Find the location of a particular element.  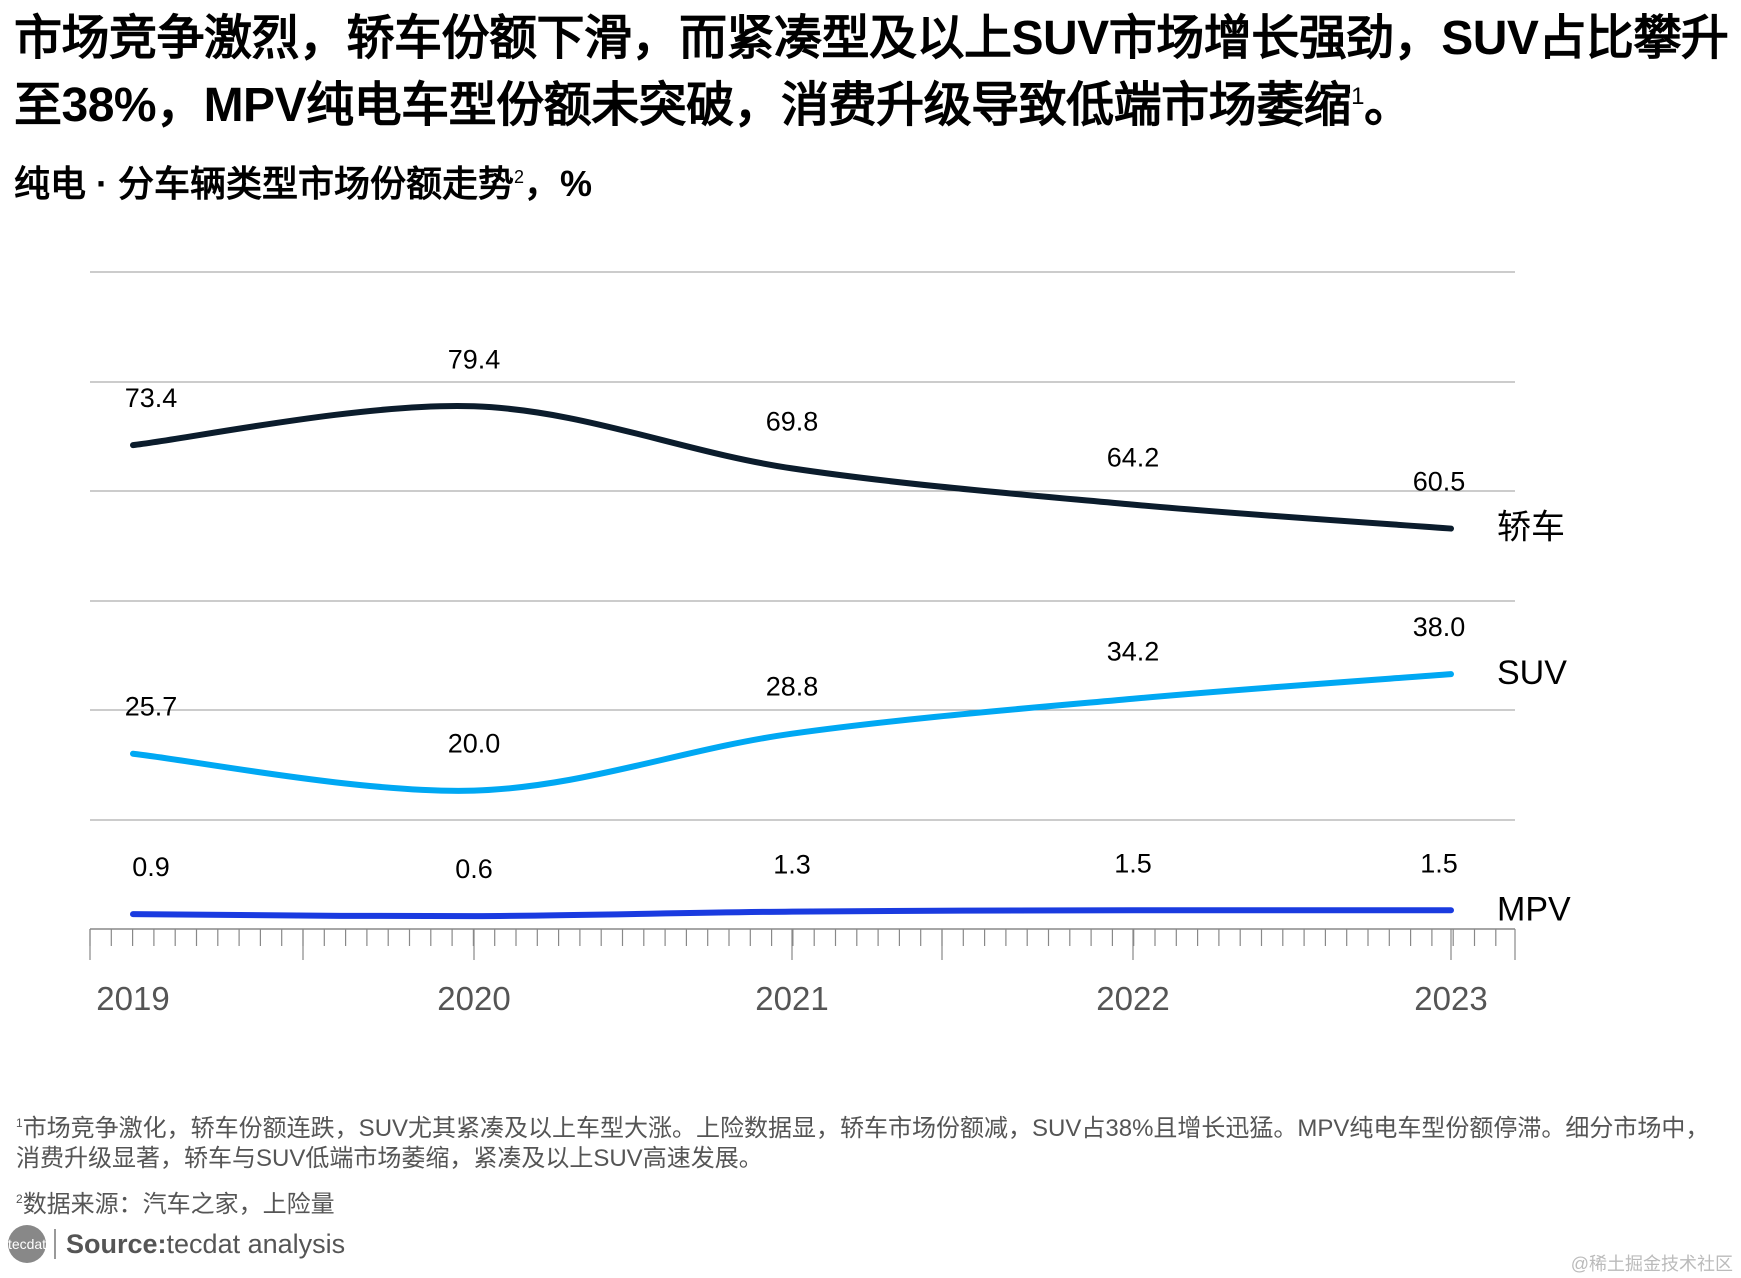

data-label: 0.6 is located at coordinates (474, 869).